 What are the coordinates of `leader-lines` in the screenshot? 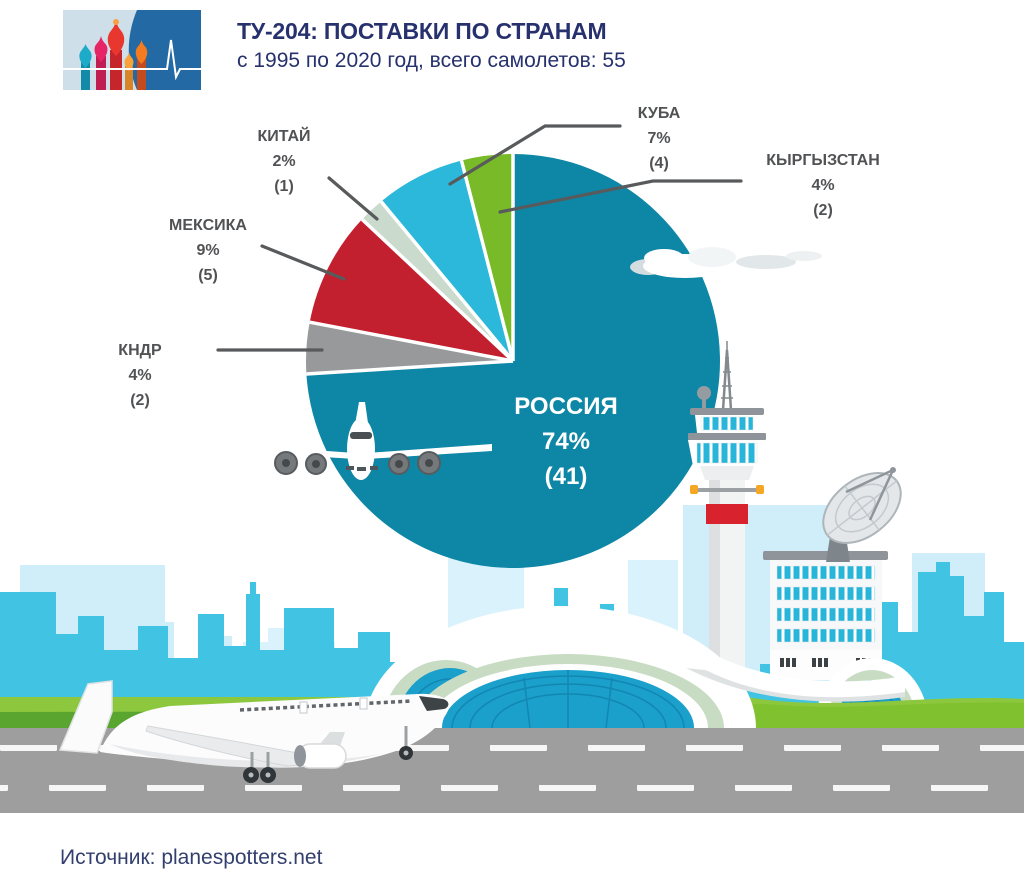 It's located at (479, 238).